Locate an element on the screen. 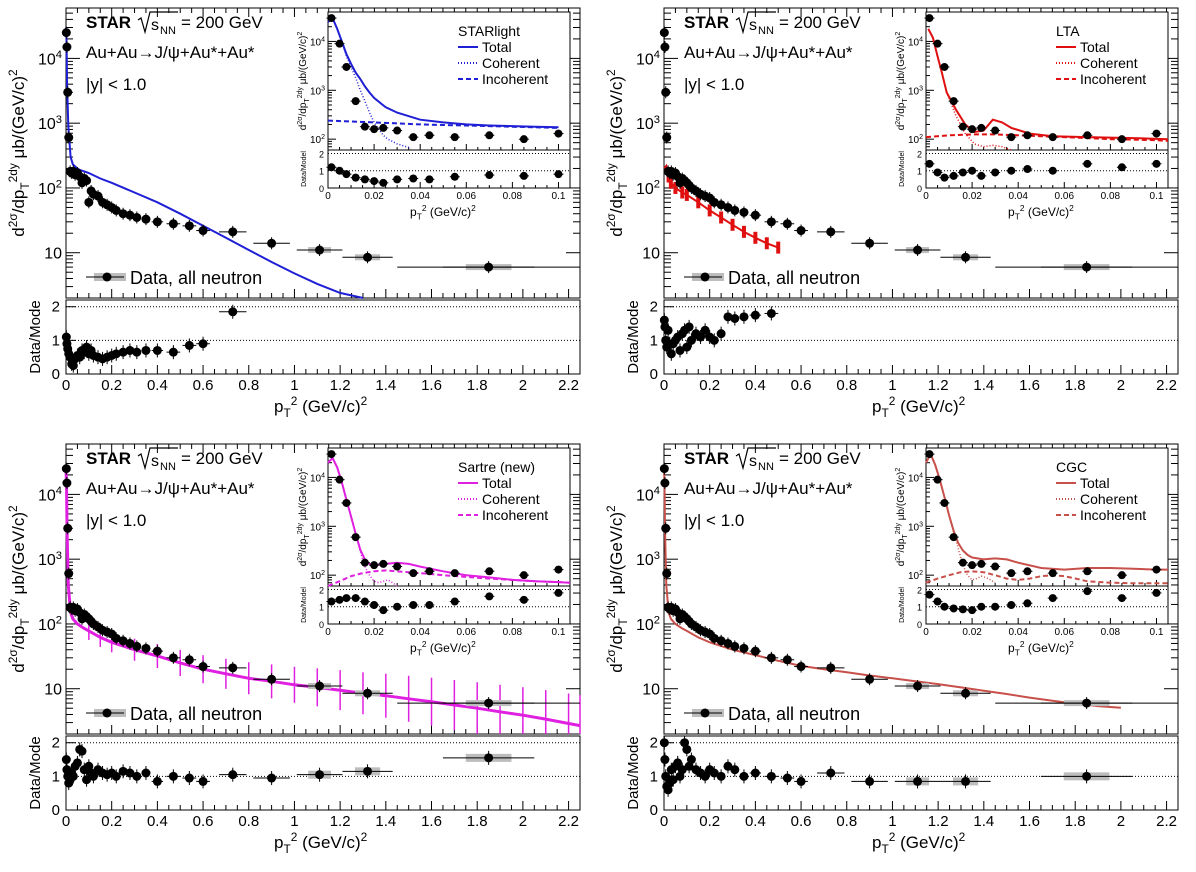 Image resolution: width=1196 pixels, height=872 pixels. reaction-label: Au+Au→J/ψ+Au*+Au* is located at coordinates (170, 488).